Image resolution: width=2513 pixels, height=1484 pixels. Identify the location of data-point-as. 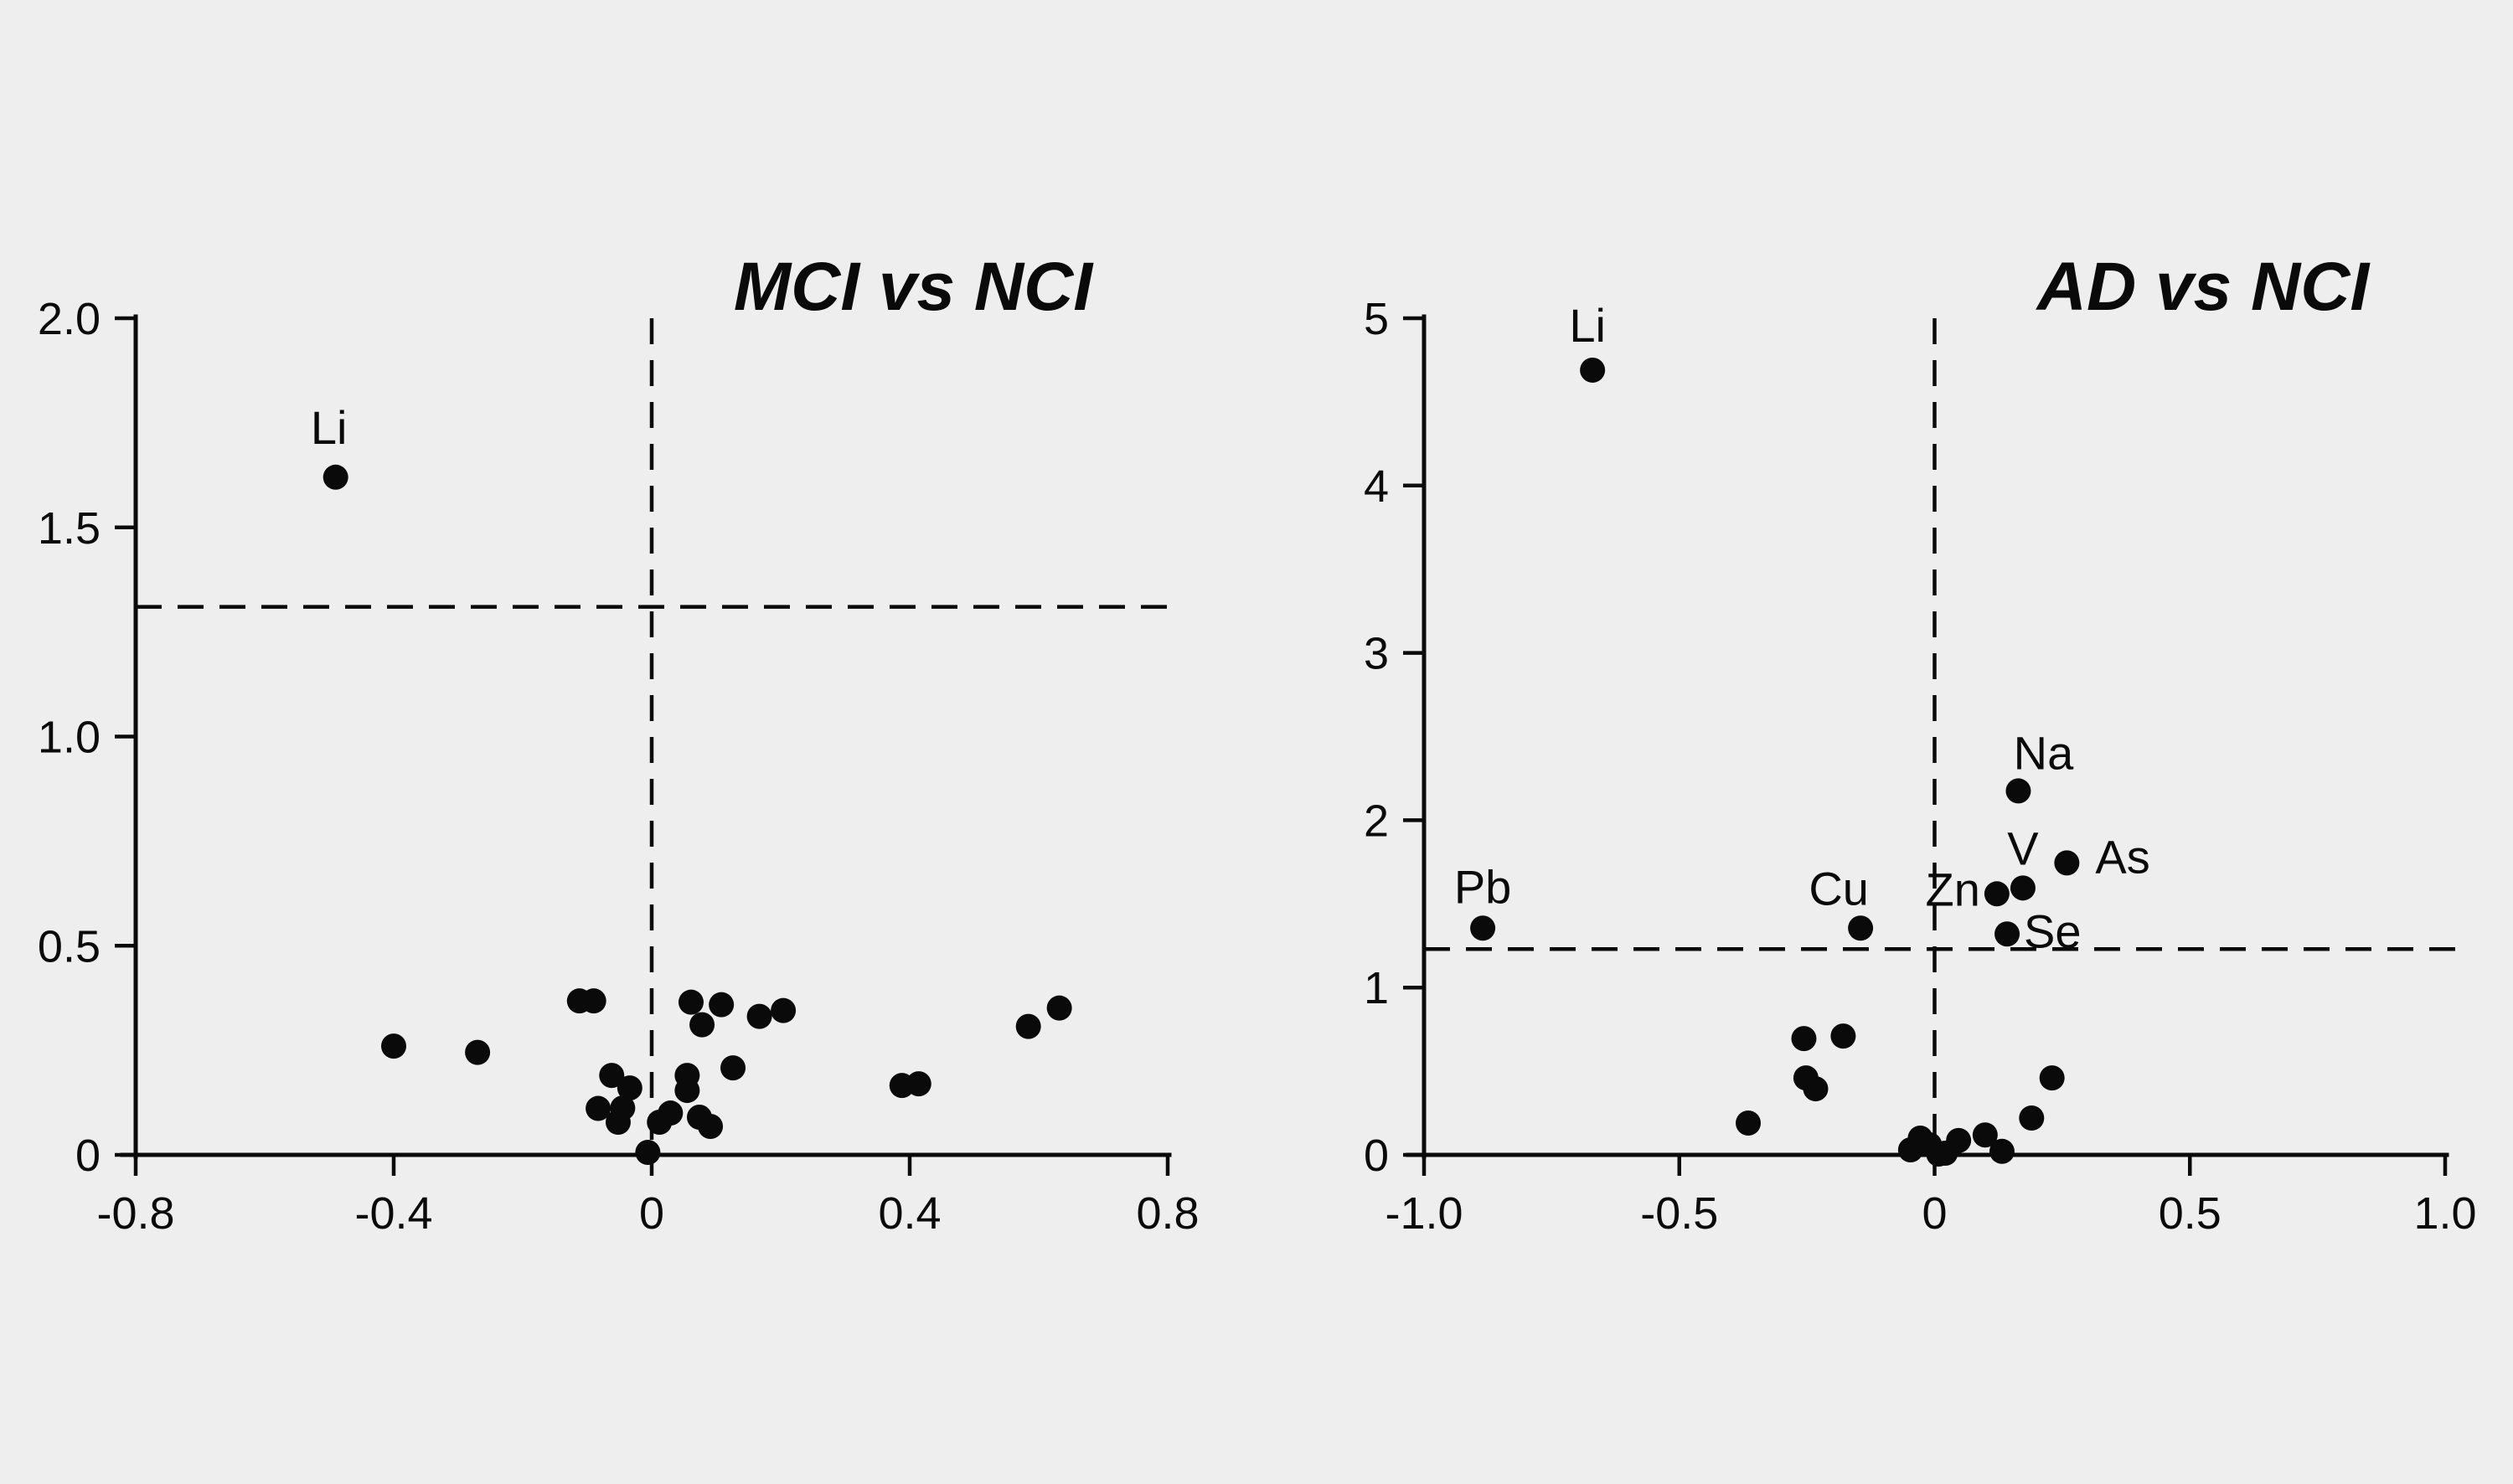
(2067, 863).